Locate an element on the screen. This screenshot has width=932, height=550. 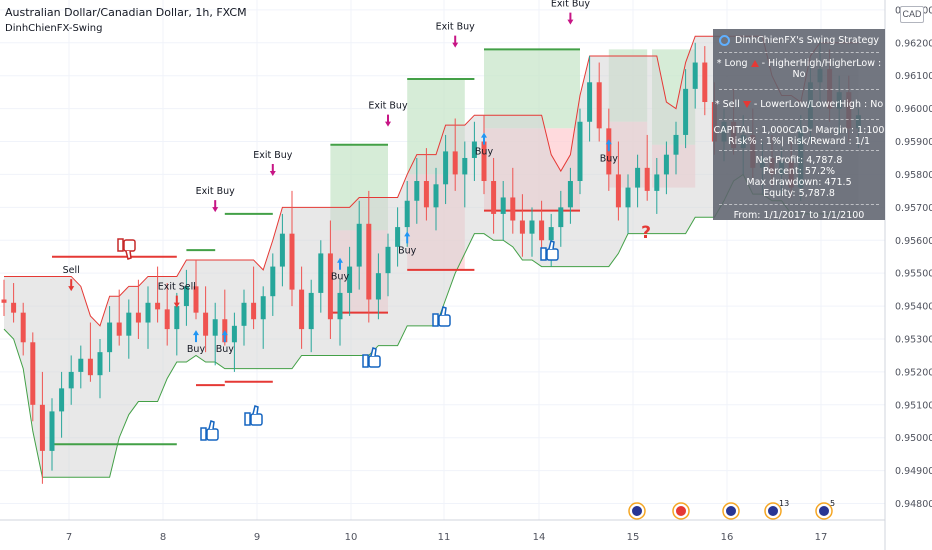
price-tick-label: 0.94800 is located at coordinates (913, 504).